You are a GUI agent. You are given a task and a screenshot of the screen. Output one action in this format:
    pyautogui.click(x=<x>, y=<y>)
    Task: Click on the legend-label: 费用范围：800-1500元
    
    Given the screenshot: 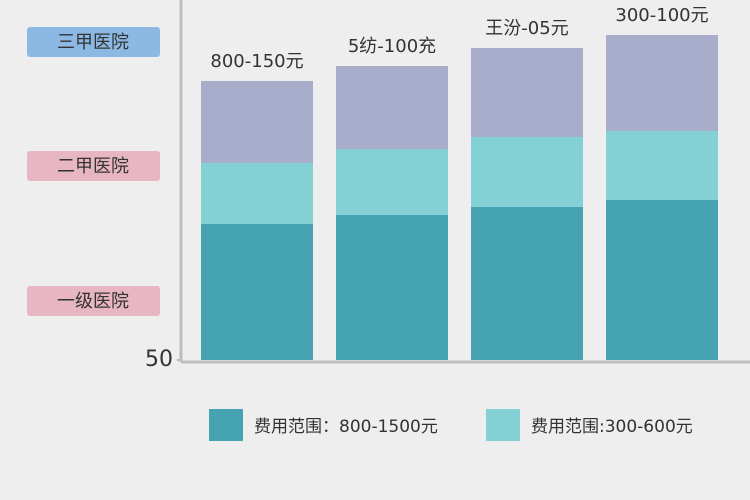 What is the action you would take?
    pyautogui.click(x=346, y=427)
    